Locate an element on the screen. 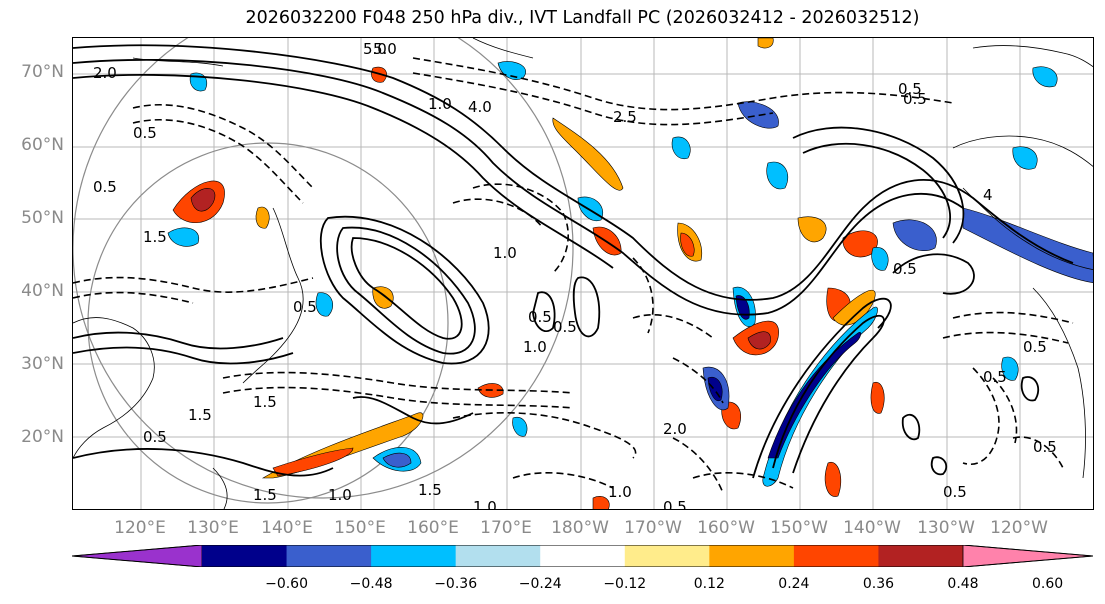 This screenshot has height=604, width=1105. lat-label-40n: 40°N is located at coordinates (42, 291).